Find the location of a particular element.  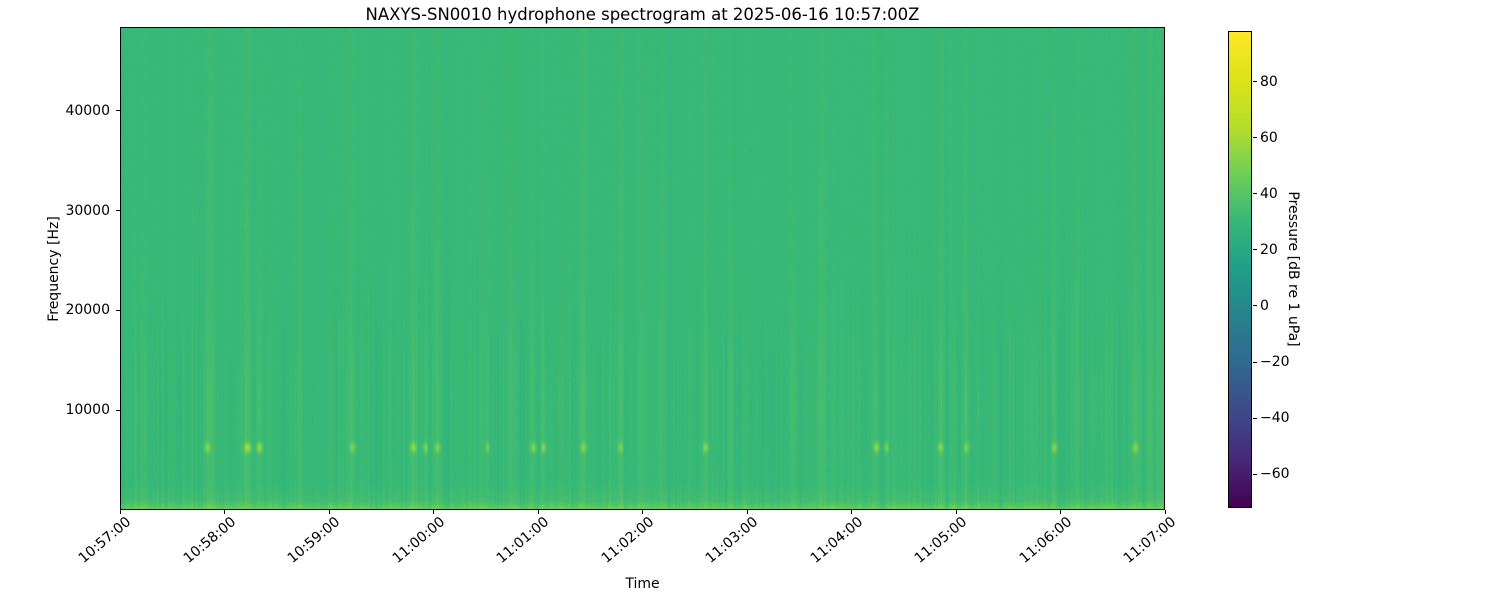

x-axis-label: Time is located at coordinates (642, 584).